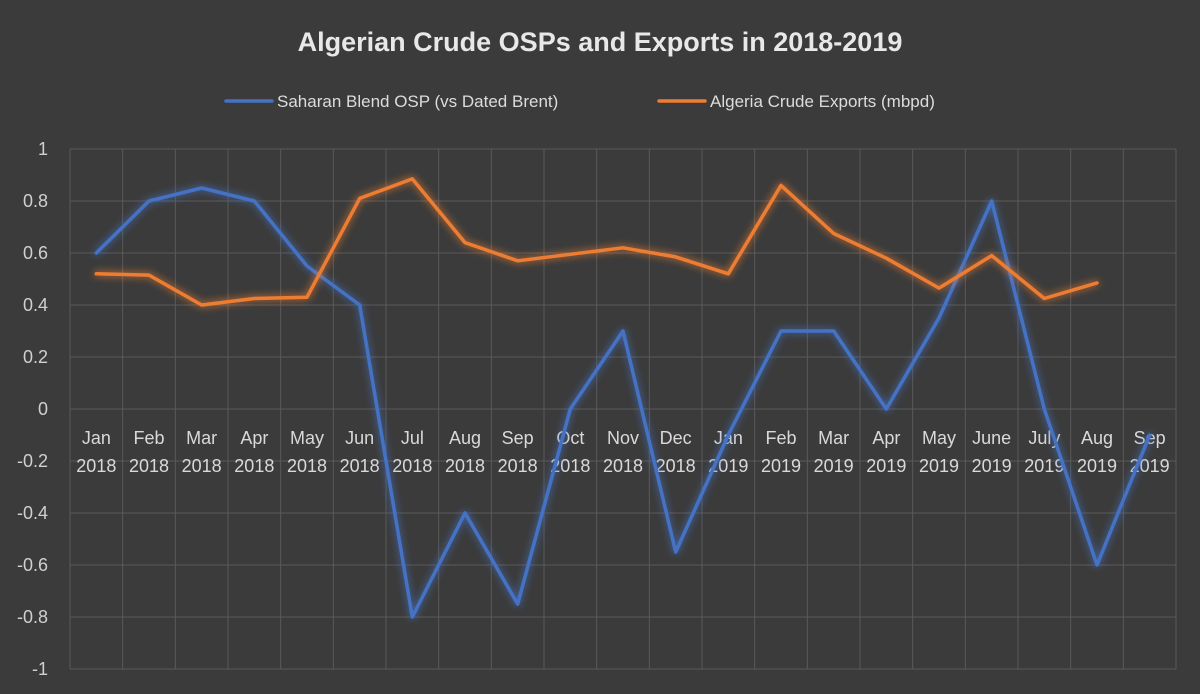  Describe the element at coordinates (412, 438) in the screenshot. I see `x-tick-label-month: Jul` at that location.